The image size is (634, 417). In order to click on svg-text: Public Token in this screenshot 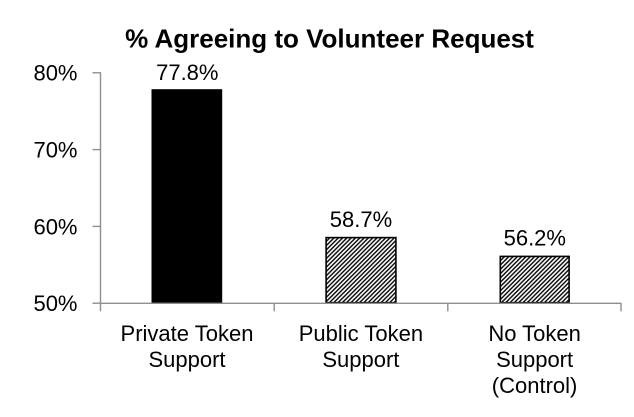, I will do `click(361, 333)`.